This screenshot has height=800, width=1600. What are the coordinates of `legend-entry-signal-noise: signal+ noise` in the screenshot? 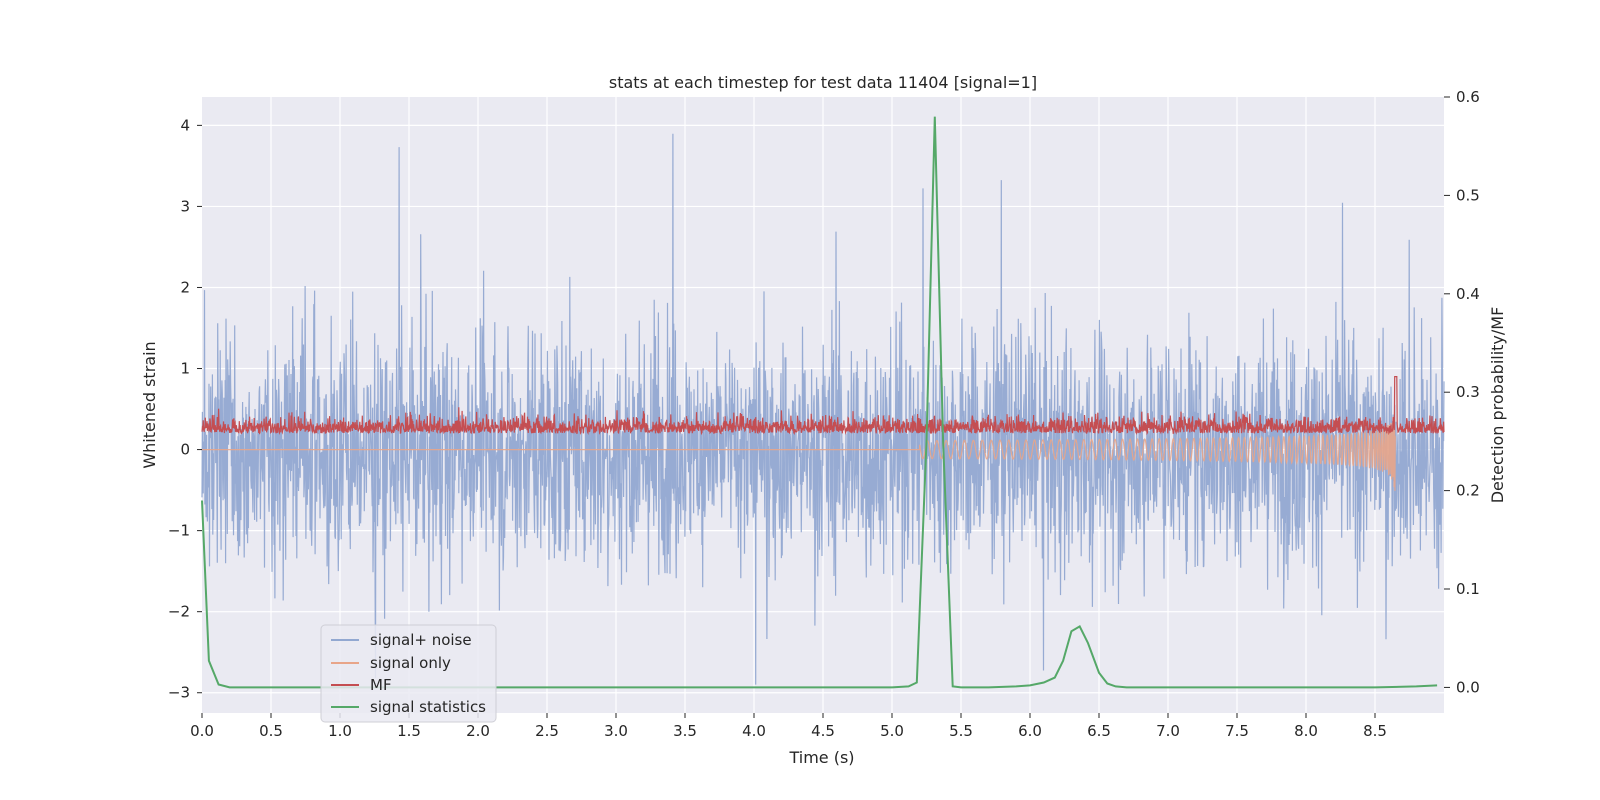 It's located at (401, 640).